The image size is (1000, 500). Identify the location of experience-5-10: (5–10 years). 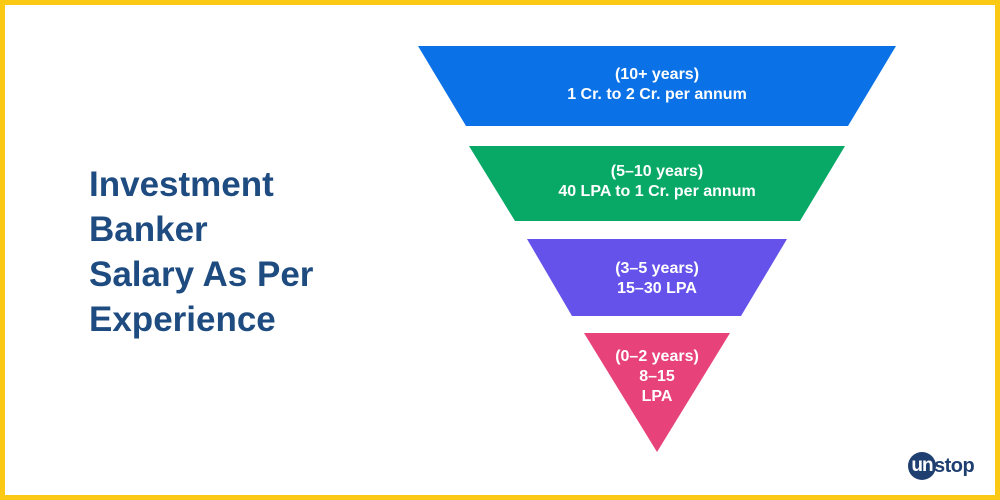
(657, 171).